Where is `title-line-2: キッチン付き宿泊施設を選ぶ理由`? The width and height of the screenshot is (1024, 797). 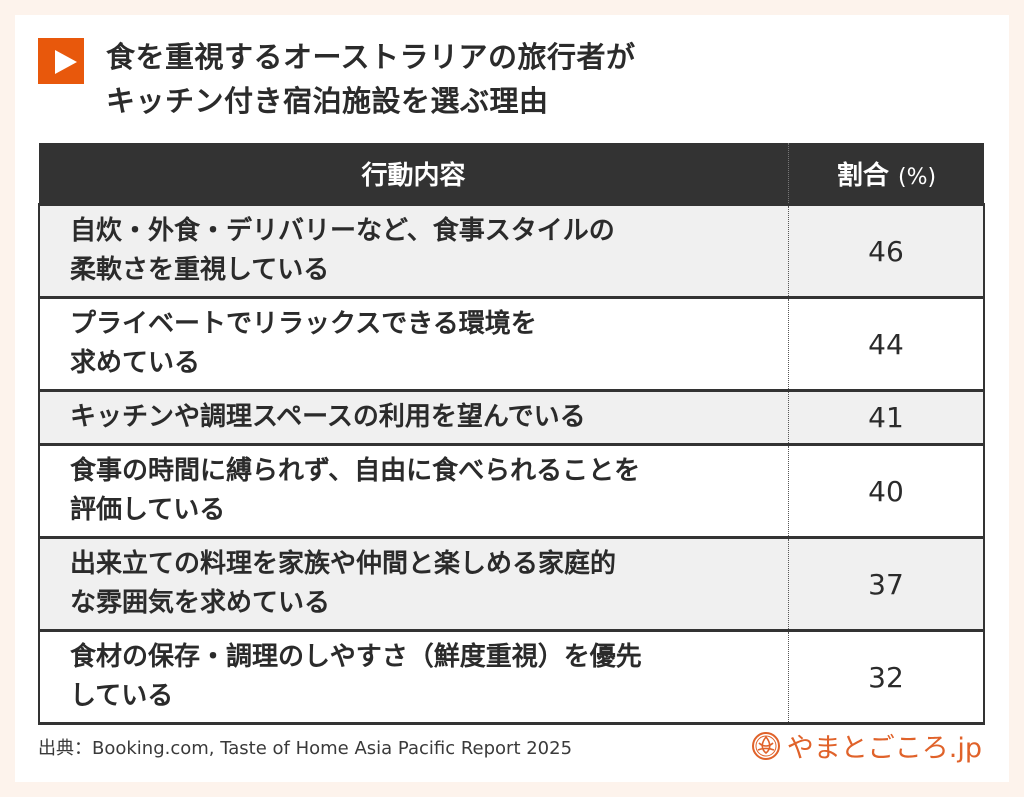
title-line-2: キッチン付き宿泊施設を選ぶ理由 is located at coordinates (327, 101).